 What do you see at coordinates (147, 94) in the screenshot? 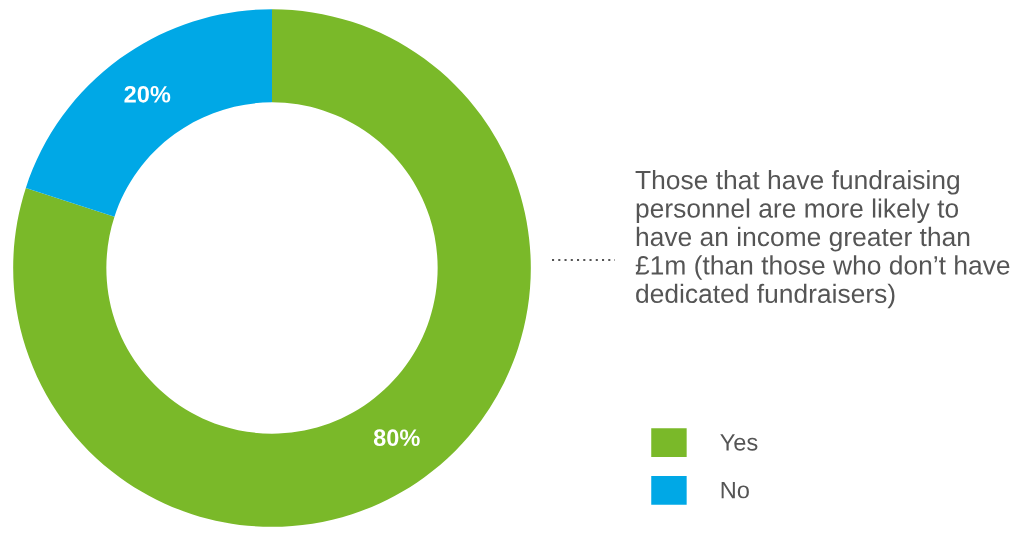
I see `data-label: 20%` at bounding box center [147, 94].